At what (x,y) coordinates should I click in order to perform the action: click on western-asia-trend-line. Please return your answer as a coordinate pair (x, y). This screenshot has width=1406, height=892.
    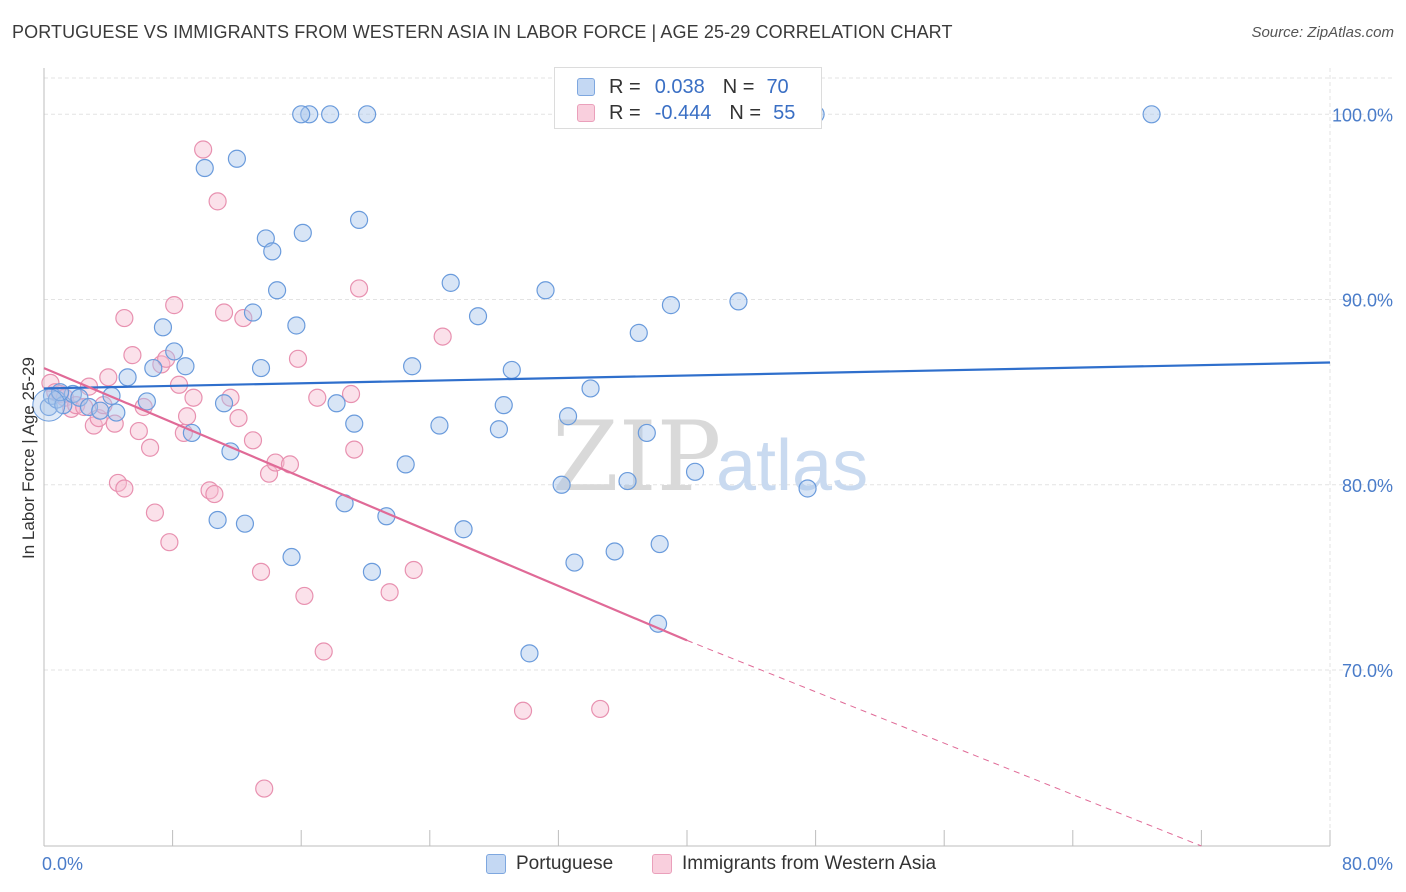
    Looking at the image, I should click on (365, 504).